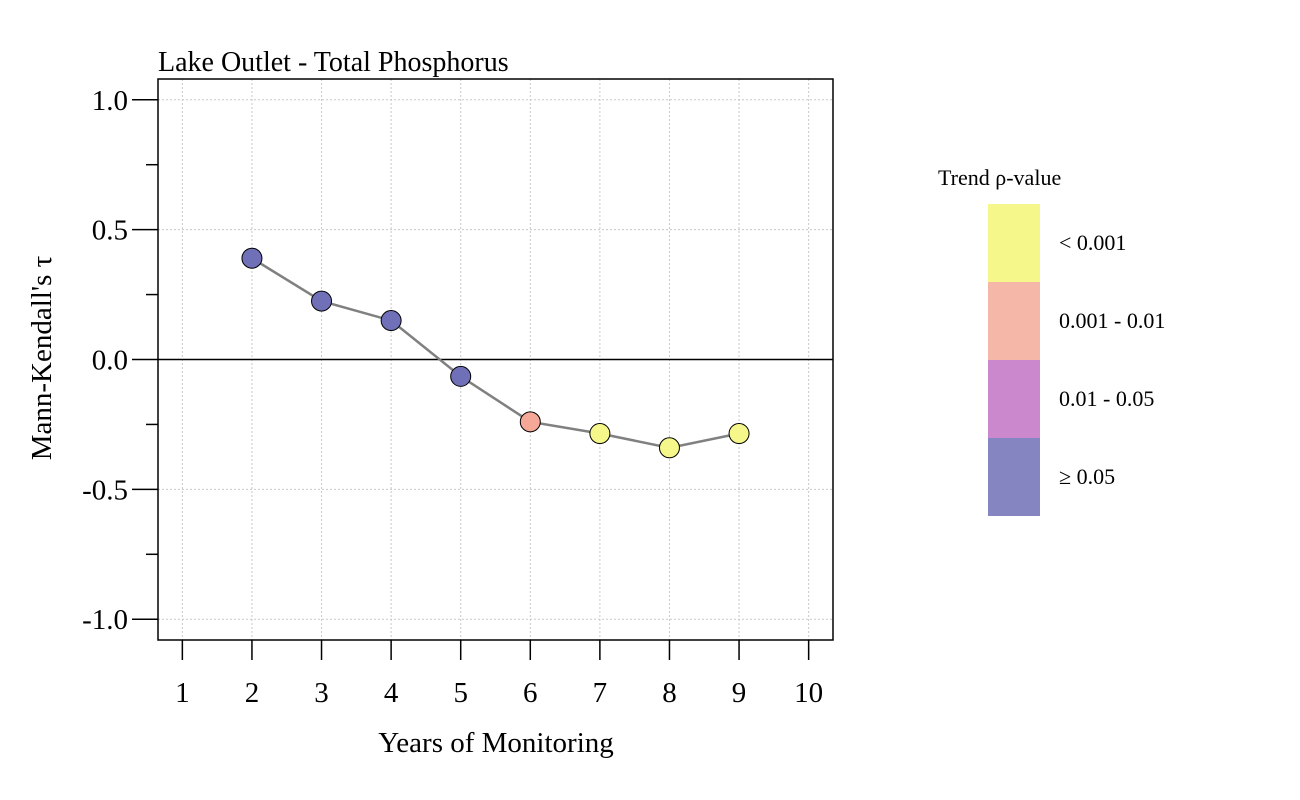 Image resolution: width=1300 pixels, height=800 pixels. I want to click on legend-label: 0.01 - 0.05, so click(1106, 398).